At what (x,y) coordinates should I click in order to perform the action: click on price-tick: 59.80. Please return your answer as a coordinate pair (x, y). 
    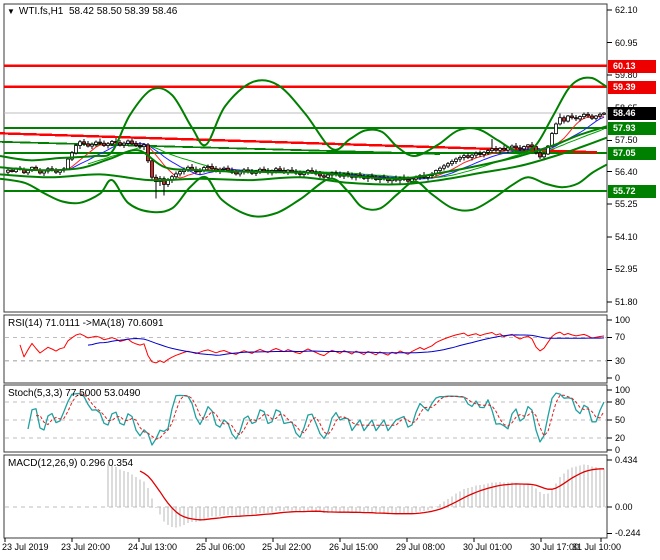
    Looking at the image, I should click on (626, 75).